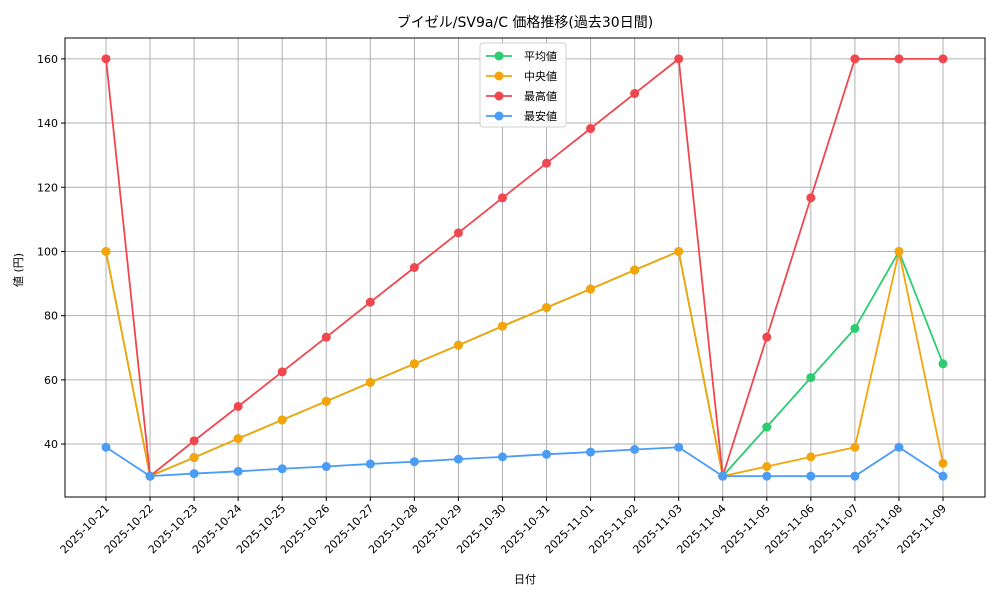 This screenshot has height=604, width=1000. What do you see at coordinates (540, 56) in the screenshot?
I see `legend-label: 平均値` at bounding box center [540, 56].